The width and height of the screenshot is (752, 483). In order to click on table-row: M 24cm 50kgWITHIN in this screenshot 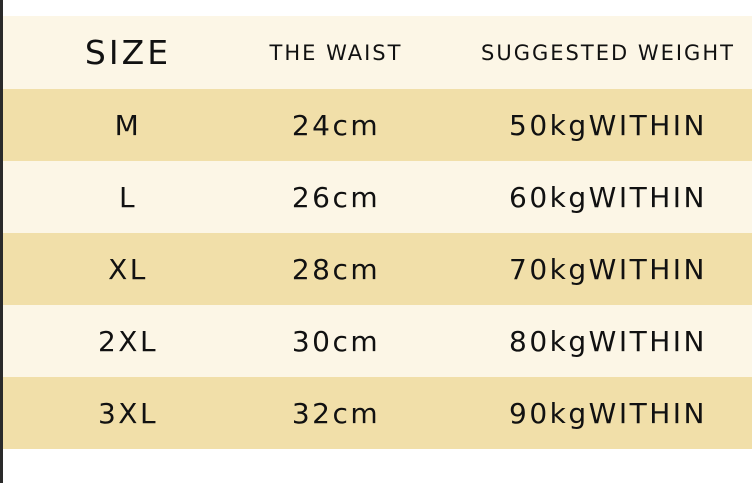, I will do `click(377, 125)`.